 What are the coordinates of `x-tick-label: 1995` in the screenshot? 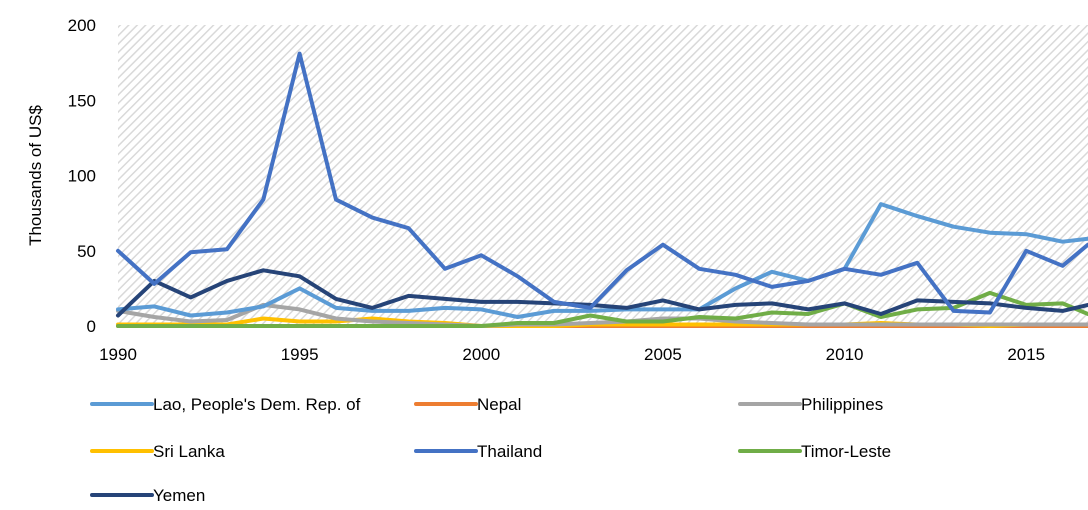 It's located at (300, 354).